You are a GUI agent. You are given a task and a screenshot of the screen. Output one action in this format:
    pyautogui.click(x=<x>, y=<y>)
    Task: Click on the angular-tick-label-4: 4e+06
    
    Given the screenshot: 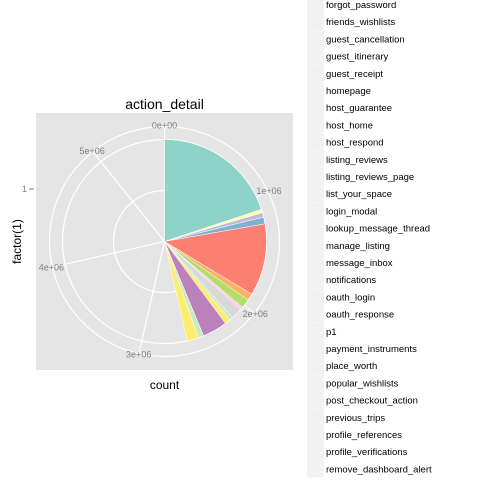 What is the action you would take?
    pyautogui.click(x=51, y=267)
    